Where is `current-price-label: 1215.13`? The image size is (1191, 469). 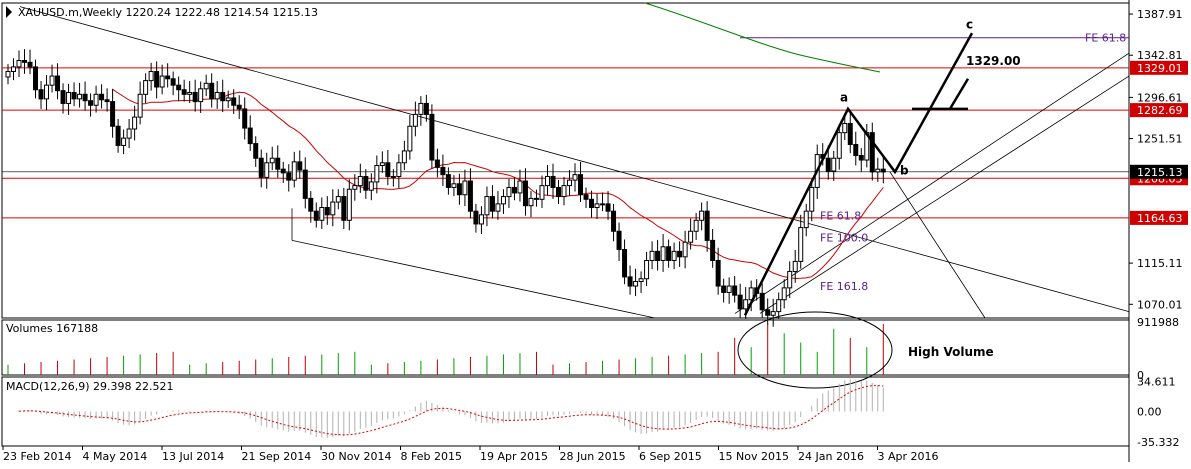 current-price-label: 1215.13 is located at coordinates (1160, 172).